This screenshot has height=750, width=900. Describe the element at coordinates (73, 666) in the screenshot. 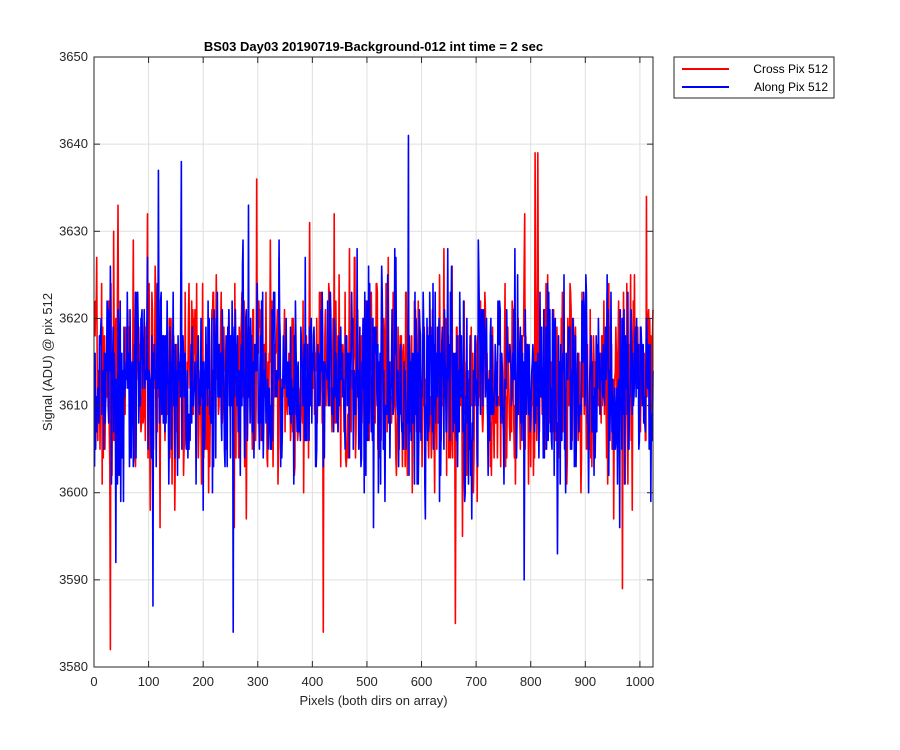

I see `y-tick-label: 3580` at that location.